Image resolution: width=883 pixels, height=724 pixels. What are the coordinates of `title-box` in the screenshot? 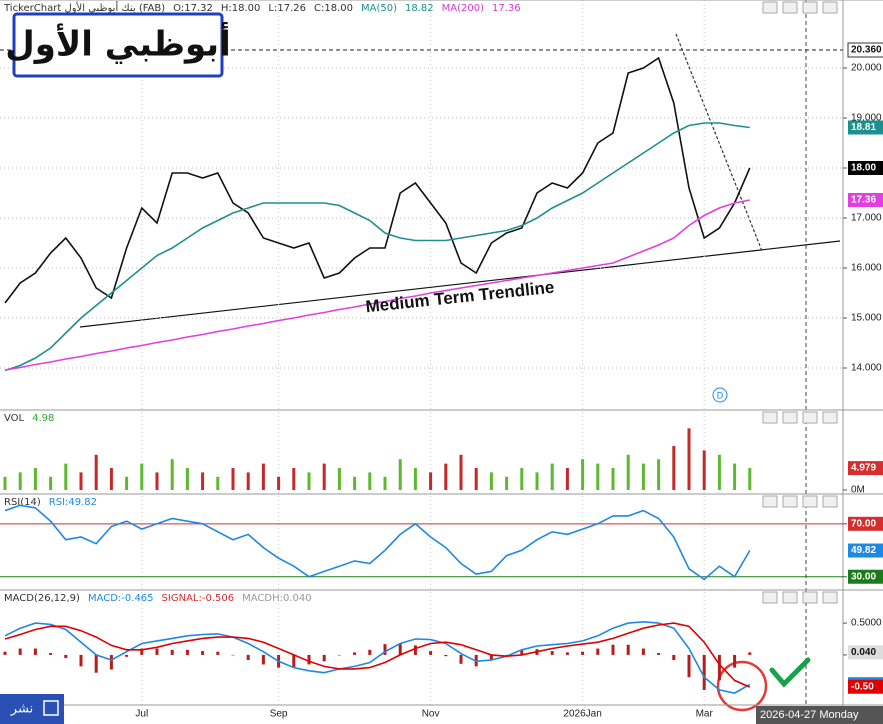 It's located at (118, 45).